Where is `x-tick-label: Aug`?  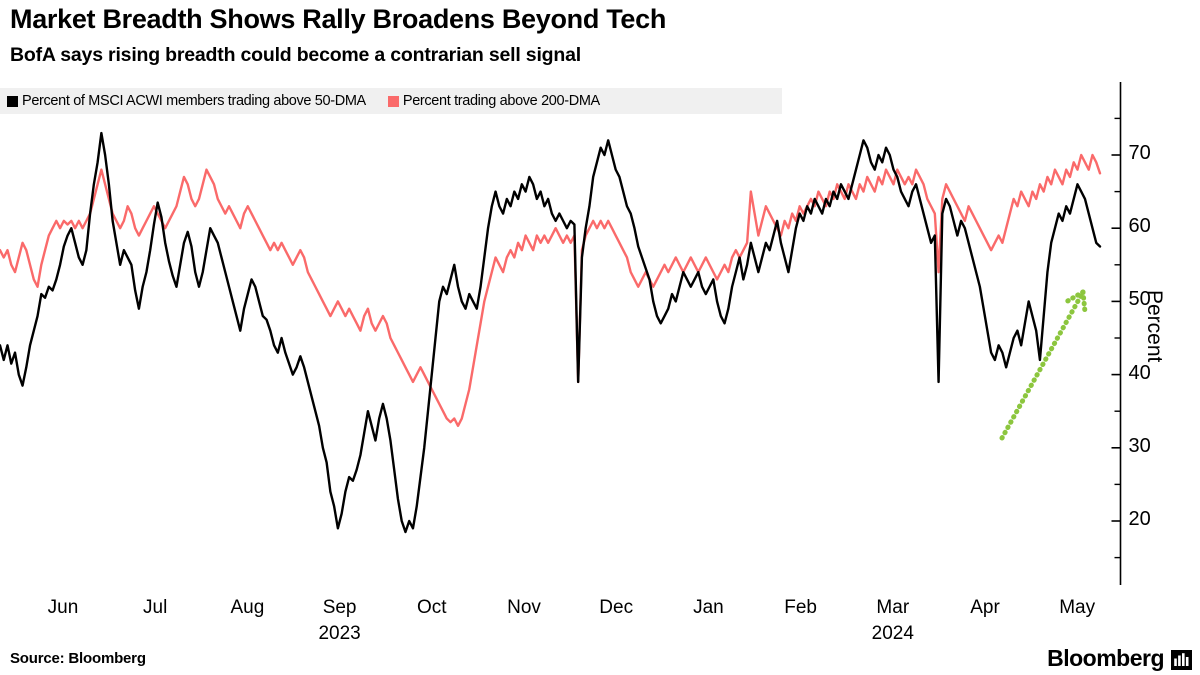
x-tick-label: Aug is located at coordinates (247, 607).